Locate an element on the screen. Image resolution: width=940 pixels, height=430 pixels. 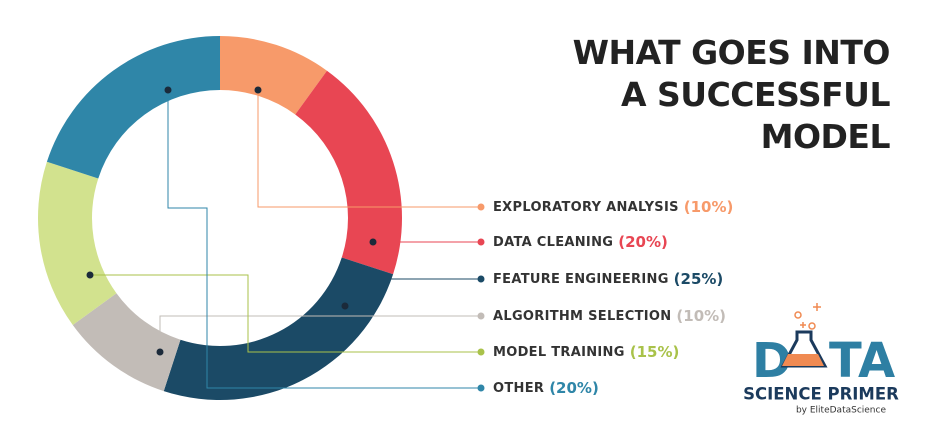
legend-label: DATA CLEANING (20%) is located at coordinates (580, 242).